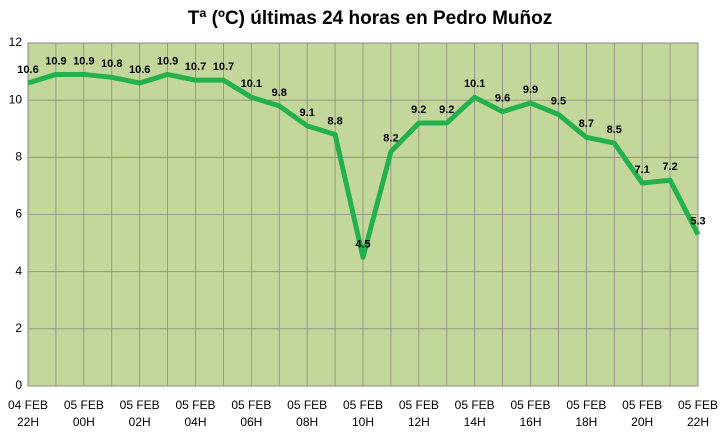 Image resolution: width=724 pixels, height=439 pixels. Describe the element at coordinates (614, 130) in the screenshot. I see `data-label: 8.5` at that location.